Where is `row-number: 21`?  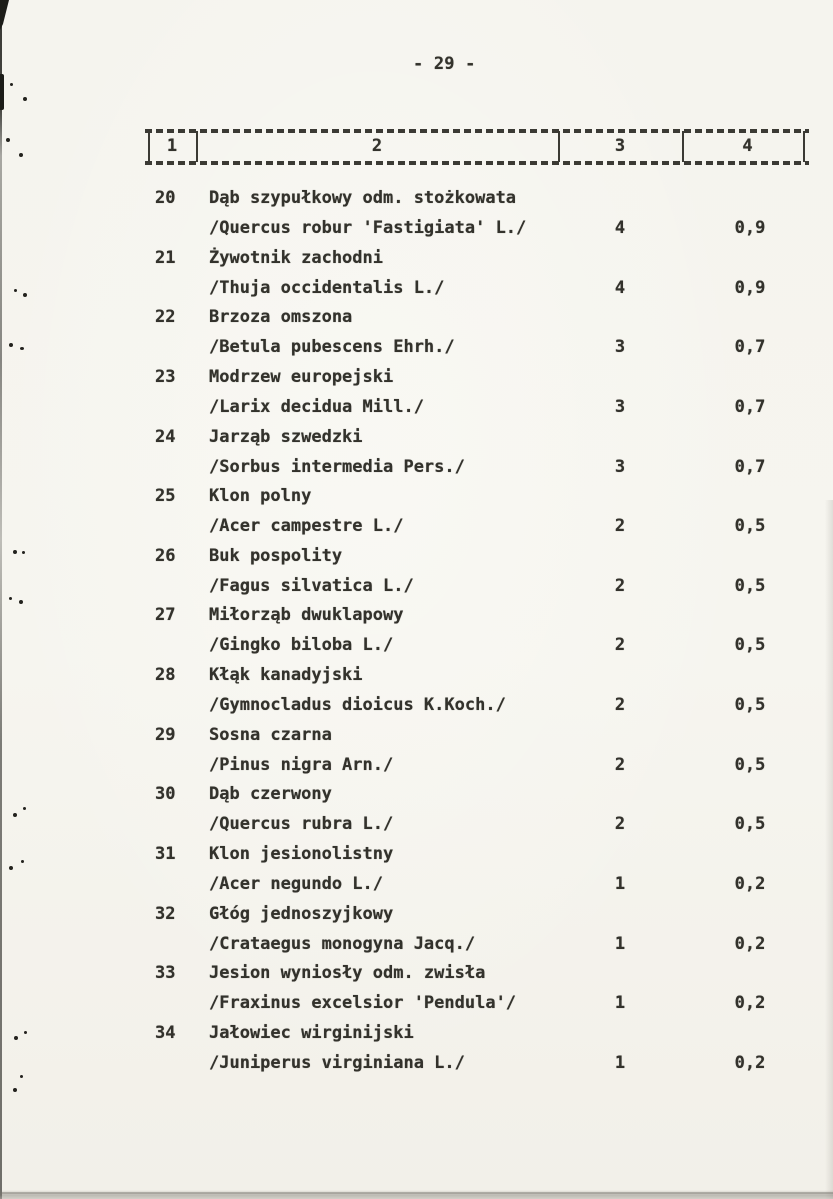
row-number: 21 is located at coordinates (165, 257).